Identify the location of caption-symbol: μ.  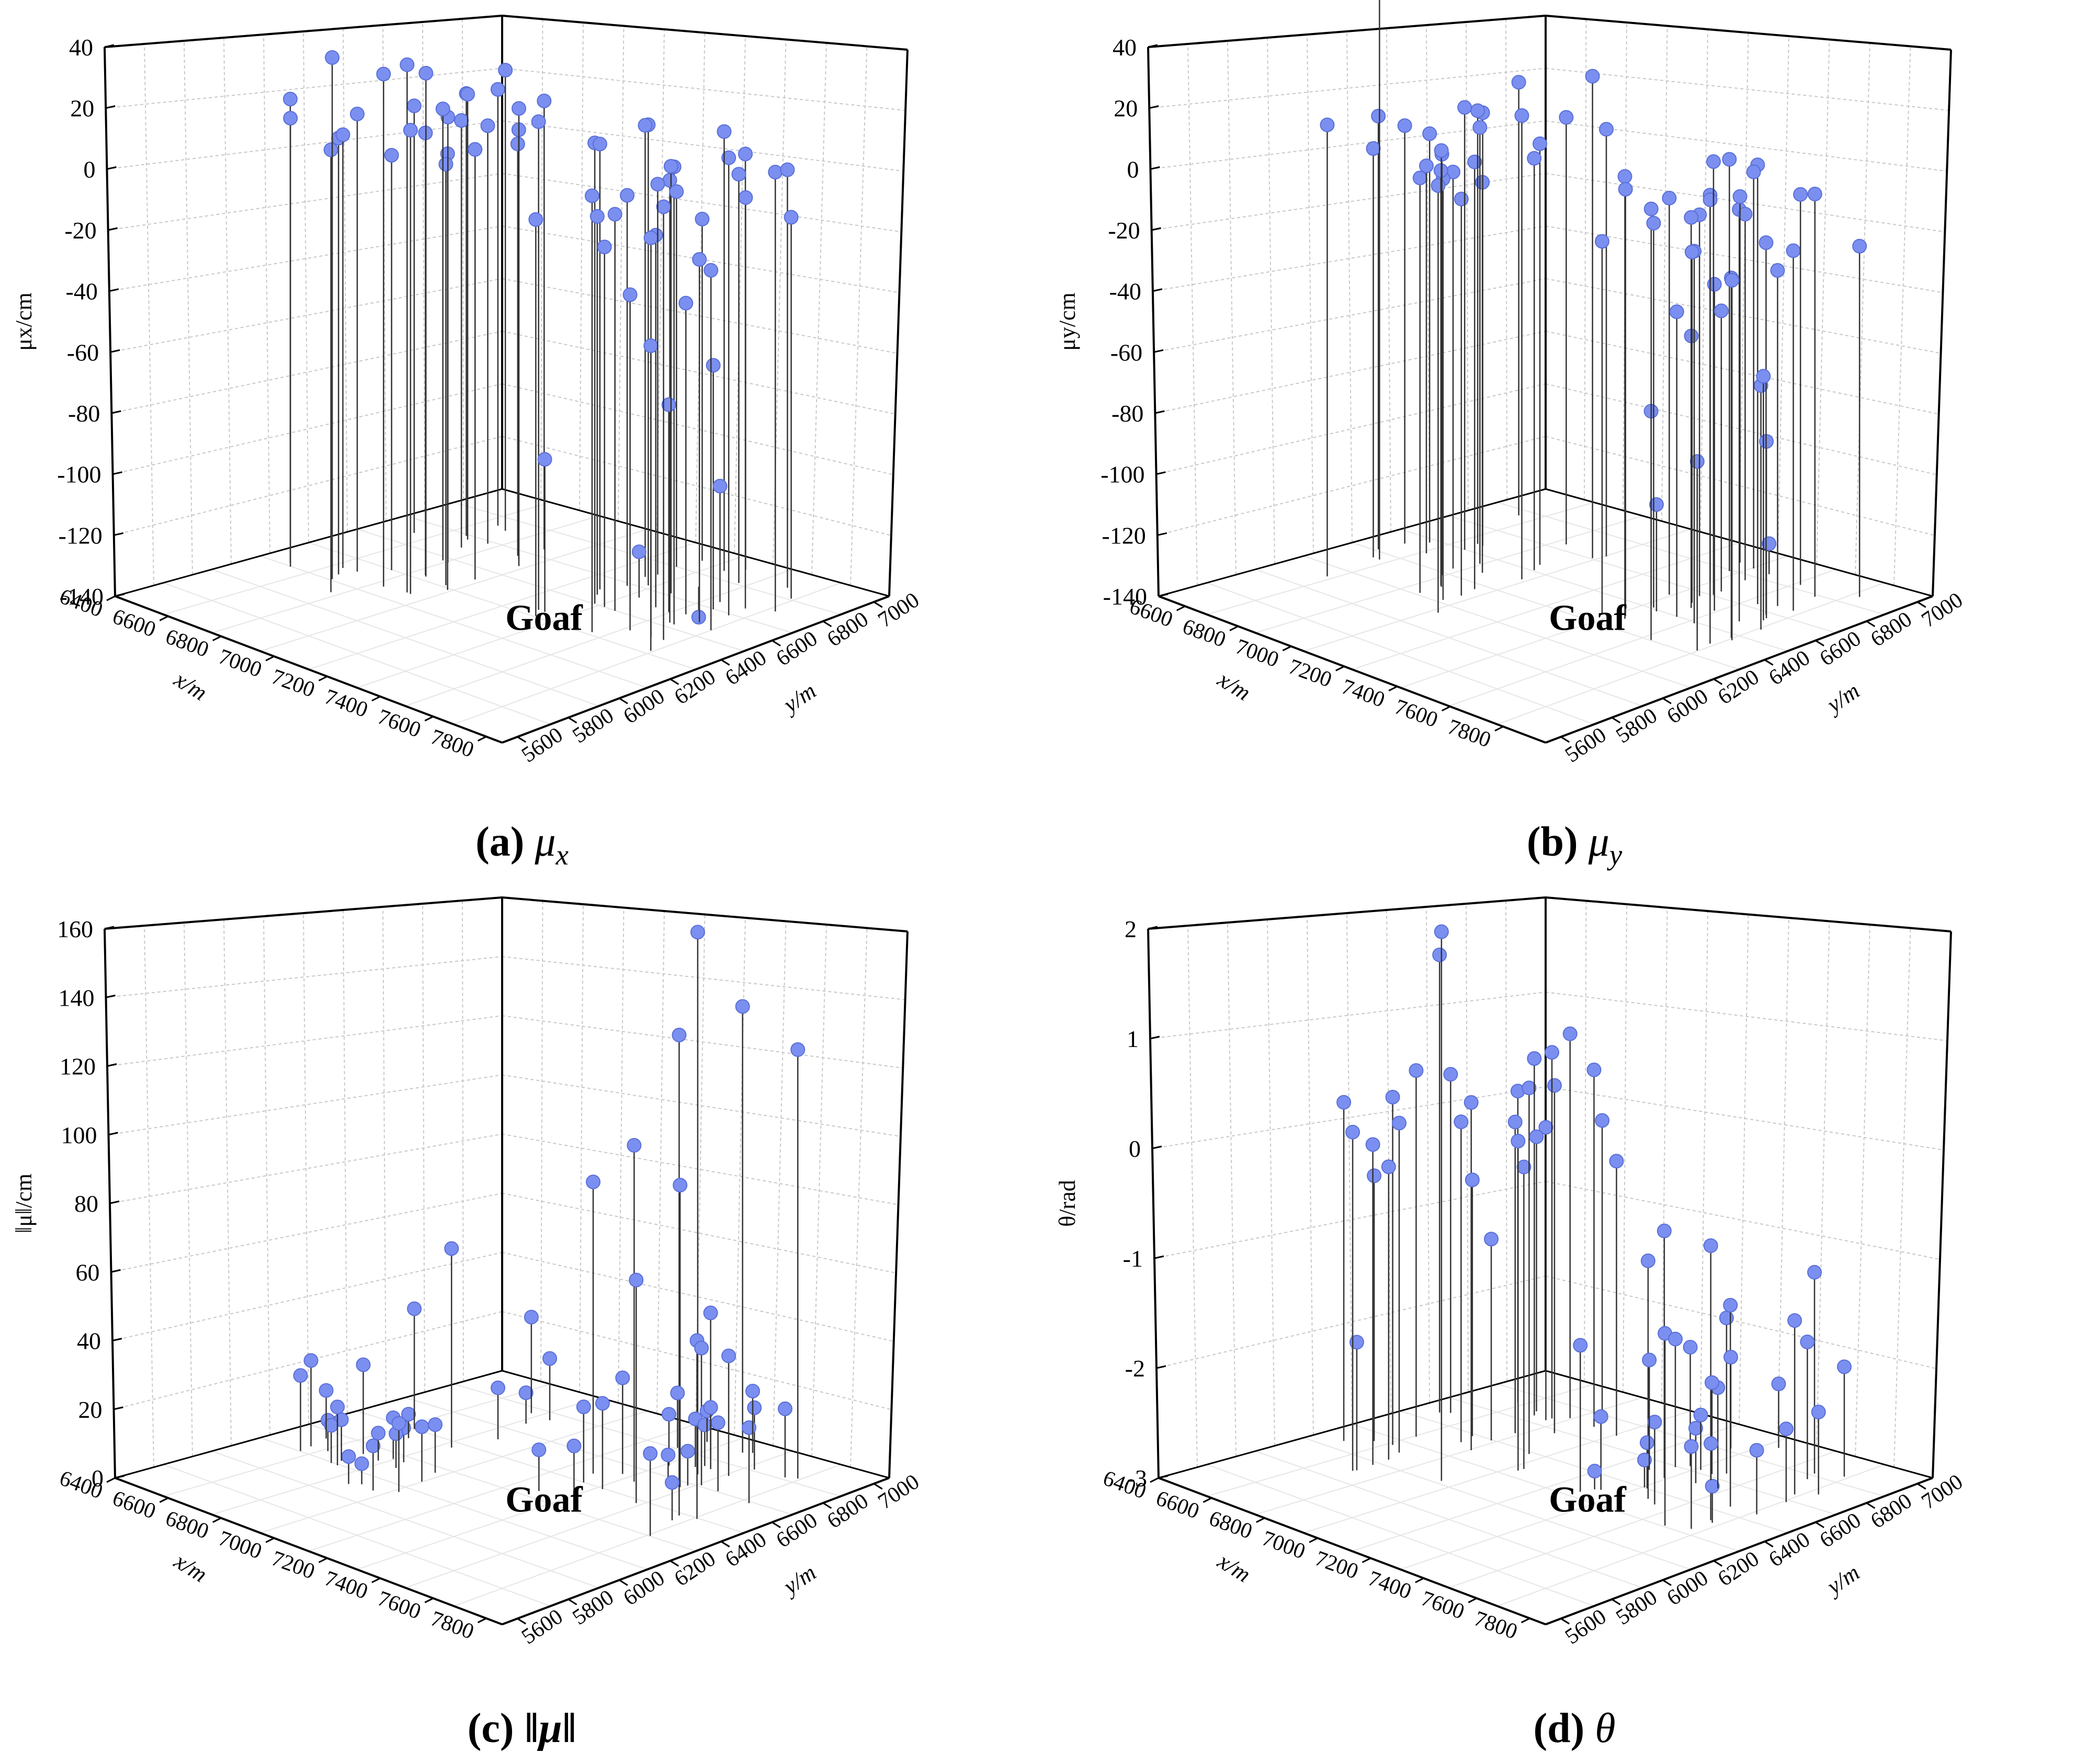
(545, 842).